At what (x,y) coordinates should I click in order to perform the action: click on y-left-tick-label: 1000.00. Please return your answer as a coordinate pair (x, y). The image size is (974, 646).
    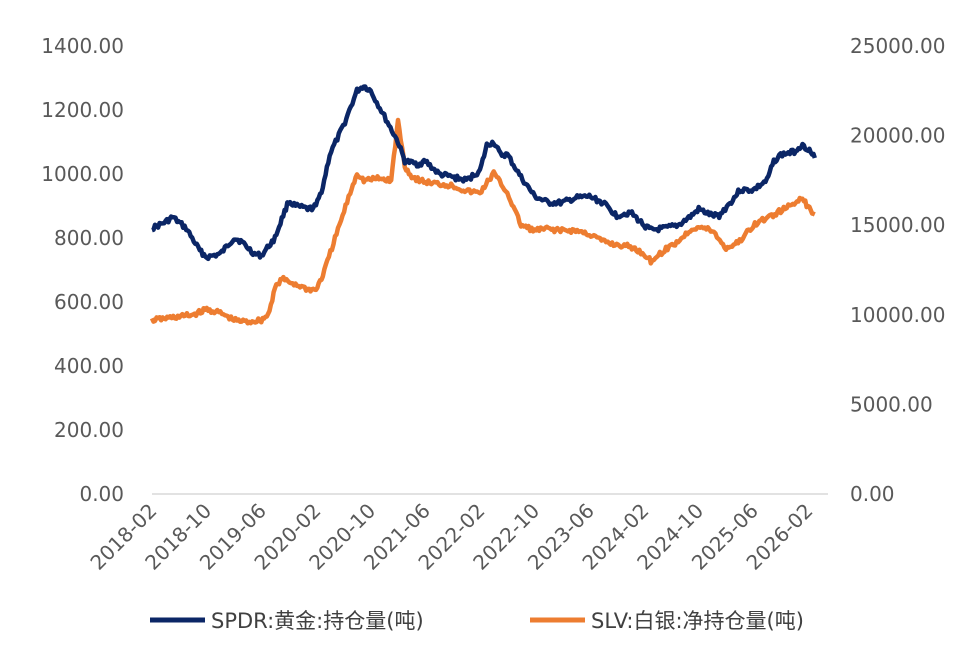
    Looking at the image, I should click on (82, 174).